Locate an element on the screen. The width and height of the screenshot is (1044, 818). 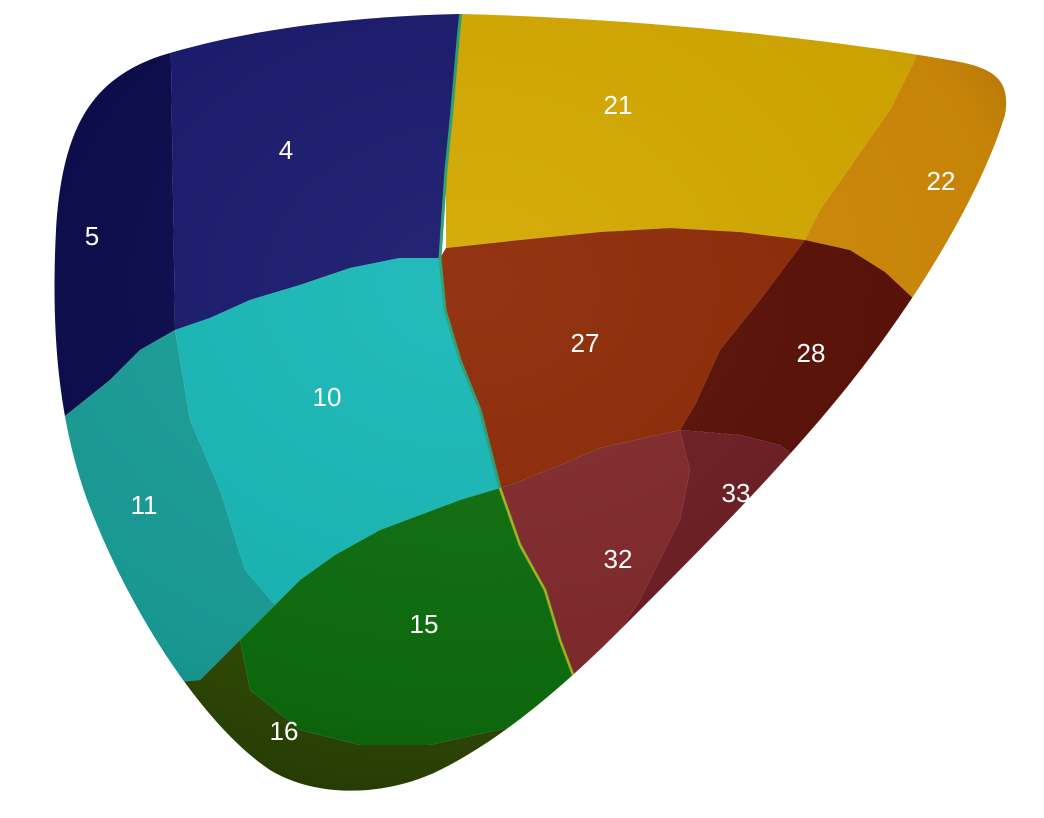
segment-label-15: 15 is located at coordinates (424, 624).